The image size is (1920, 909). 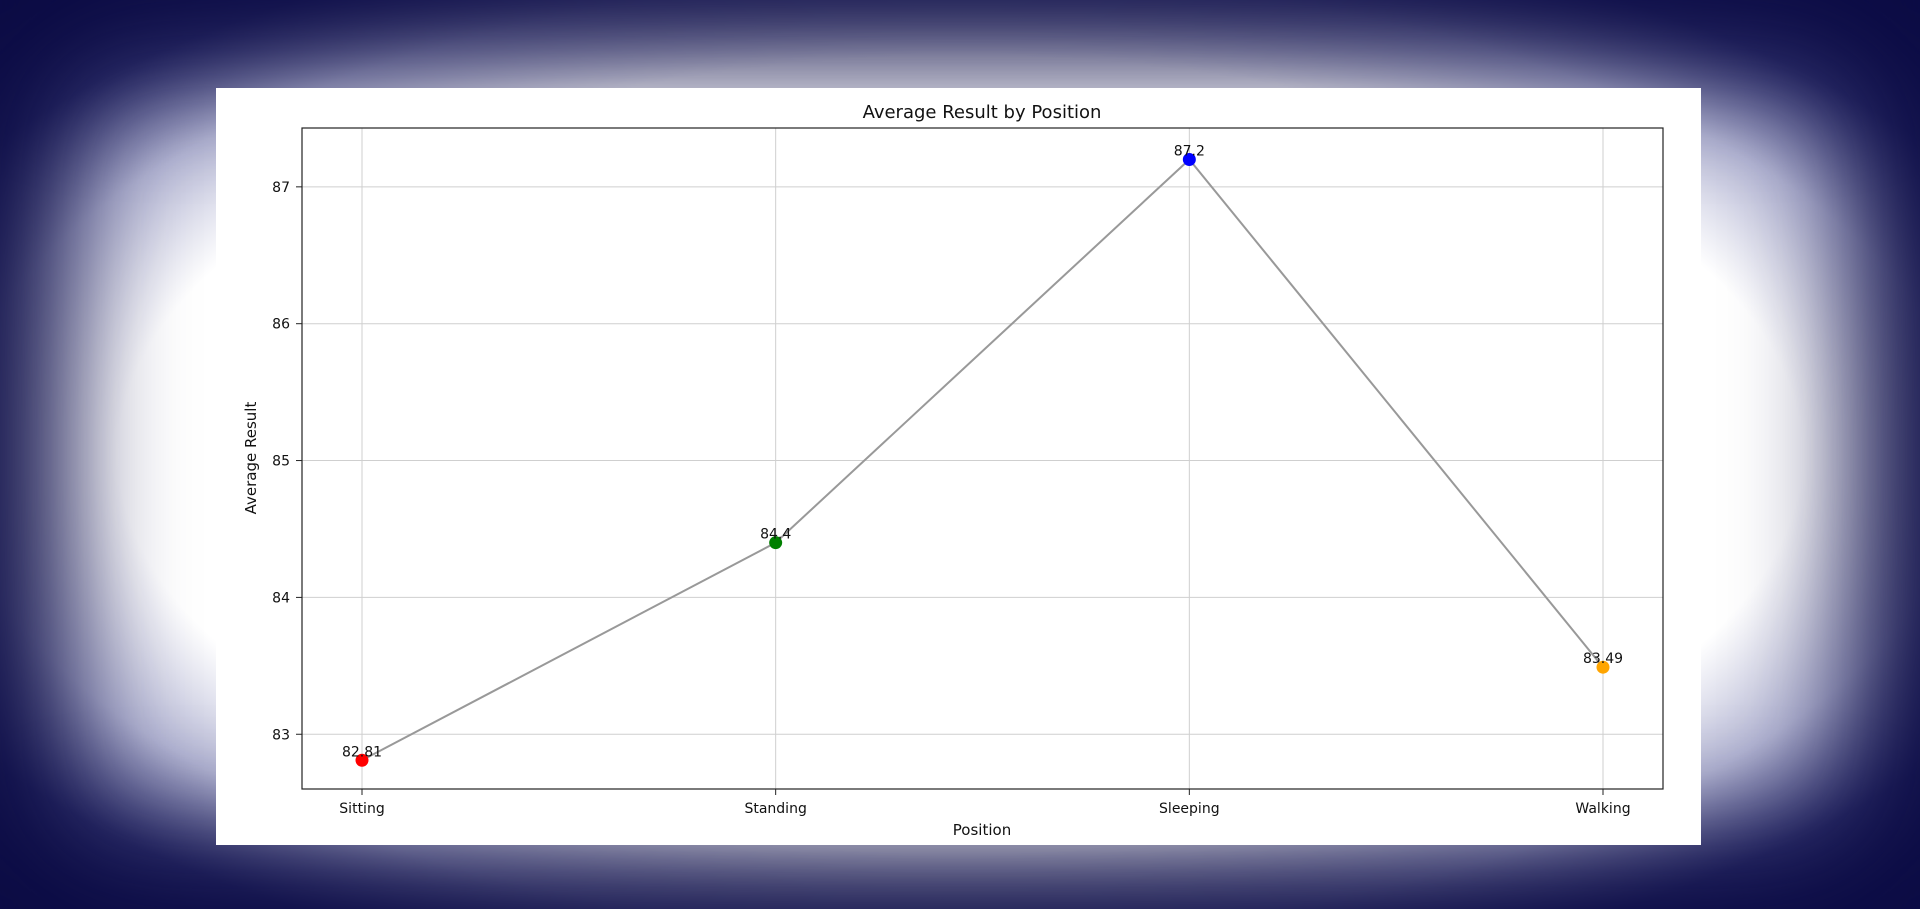 I want to click on y-axis-ticks: 83 84 85 86 87, so click(x=287, y=461).